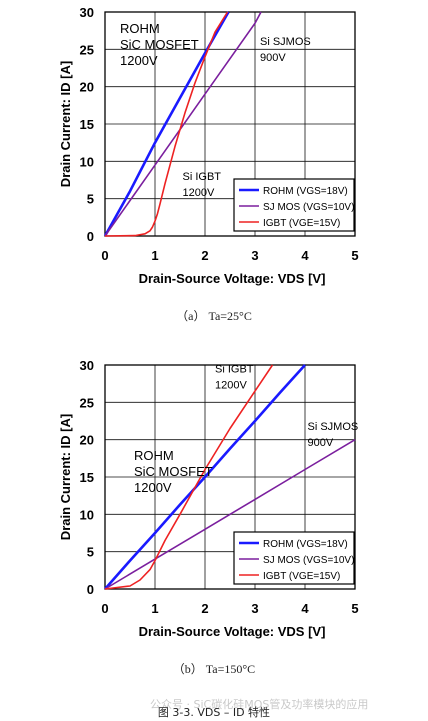 Image resolution: width=428 pixels, height=721 pixels. I want to click on legend-box, so click(294, 205).